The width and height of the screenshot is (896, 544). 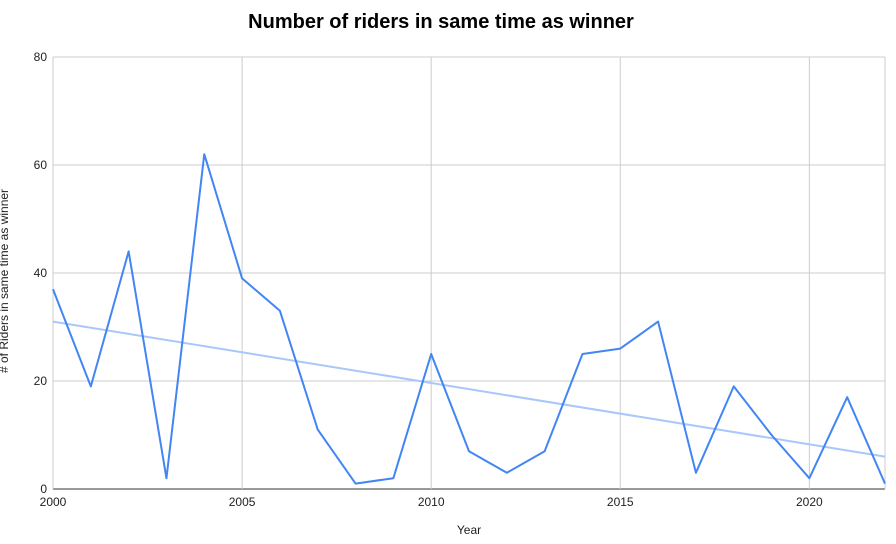 What do you see at coordinates (41, 165) in the screenshot?
I see `y-tick-label: 60` at bounding box center [41, 165].